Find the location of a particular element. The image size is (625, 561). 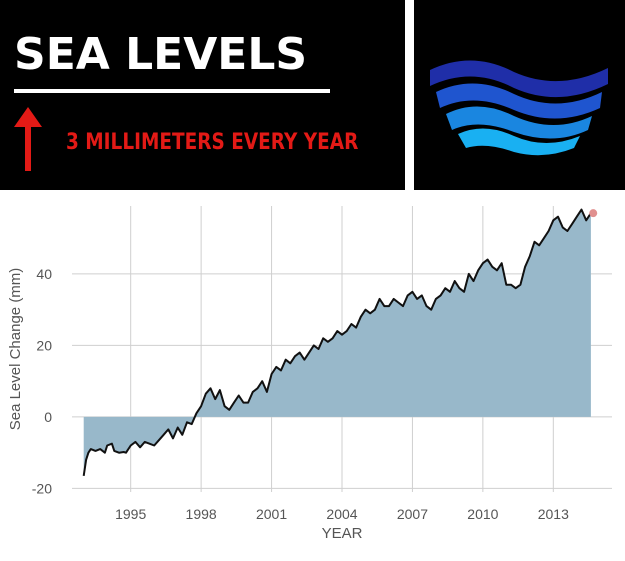

x-tick-label: 2010 is located at coordinates (482, 514).